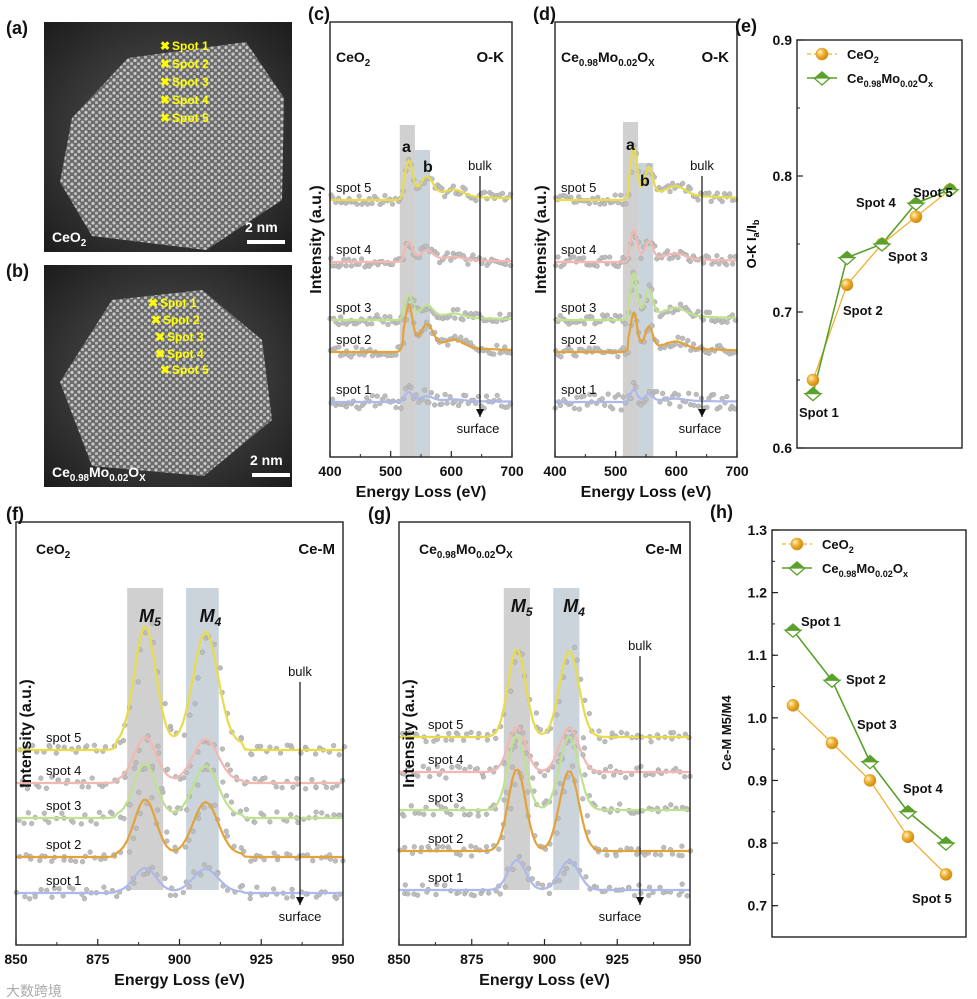 The image size is (977, 999). What do you see at coordinates (500, 549) in the screenshot?
I see `formula-part: O` at bounding box center [500, 549].